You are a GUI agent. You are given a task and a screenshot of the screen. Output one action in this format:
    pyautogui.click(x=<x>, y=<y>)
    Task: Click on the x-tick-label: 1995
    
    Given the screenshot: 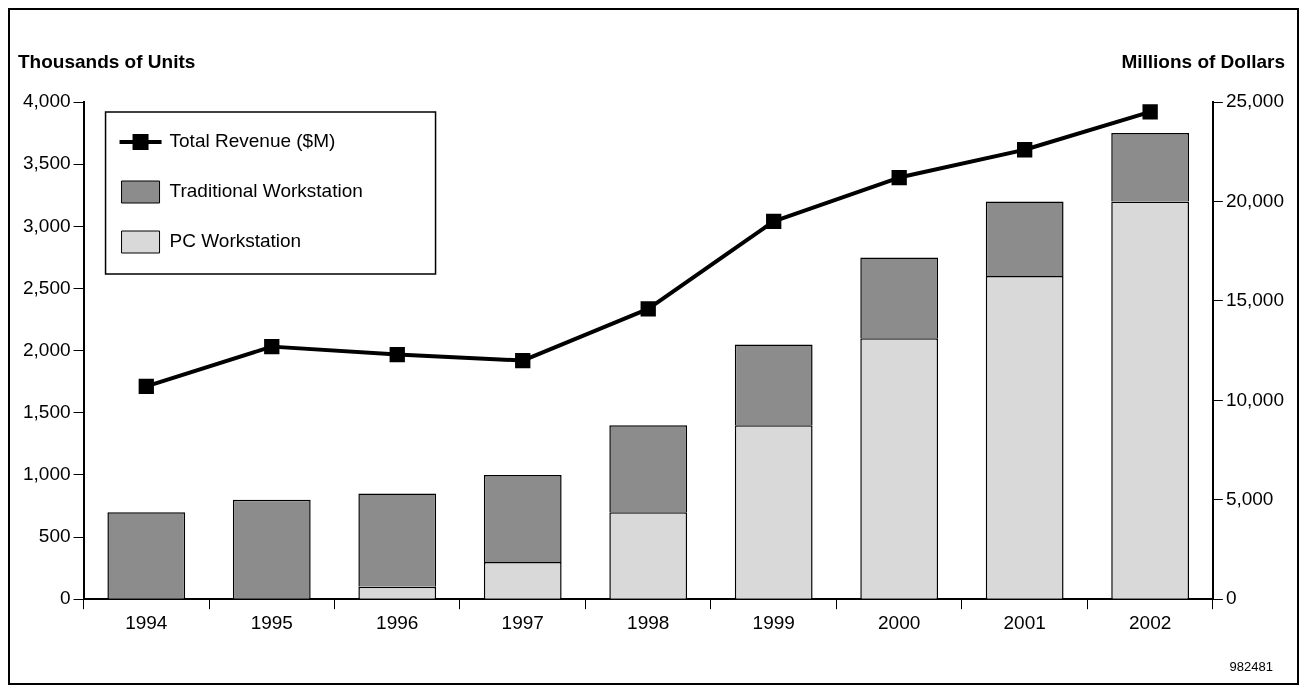 What is the action you would take?
    pyautogui.click(x=271, y=622)
    